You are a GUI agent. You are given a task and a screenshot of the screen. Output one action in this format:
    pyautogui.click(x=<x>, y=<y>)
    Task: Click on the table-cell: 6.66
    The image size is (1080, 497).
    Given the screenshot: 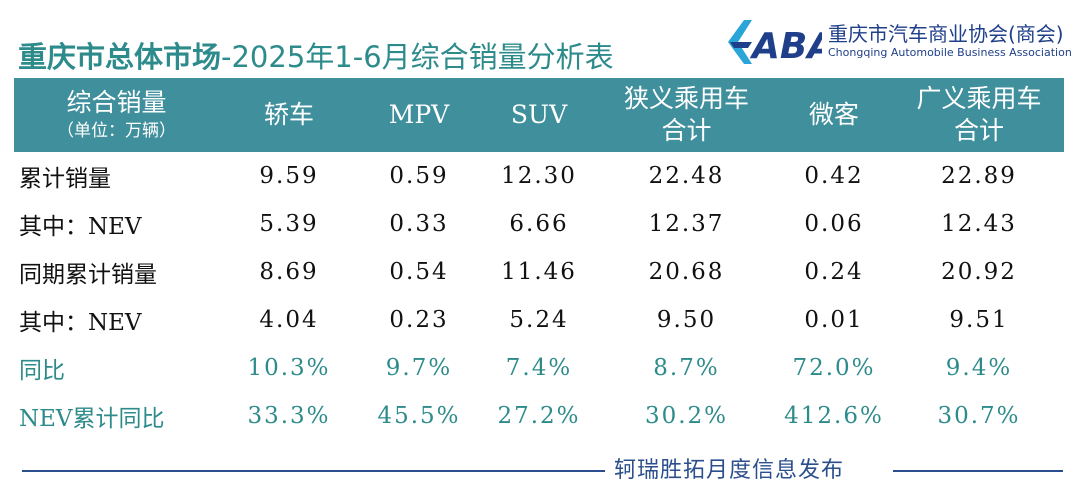 What is the action you would take?
    pyautogui.click(x=539, y=224)
    